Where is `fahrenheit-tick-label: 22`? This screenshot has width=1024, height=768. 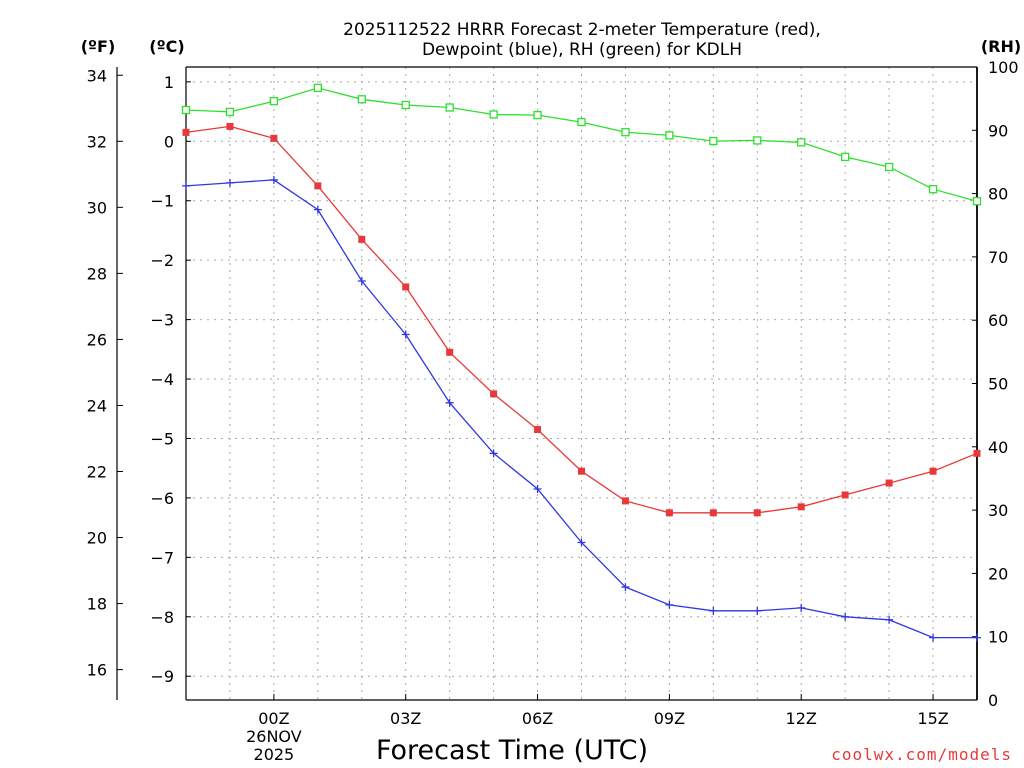
fahrenheit-tick-label: 22 is located at coordinates (97, 471).